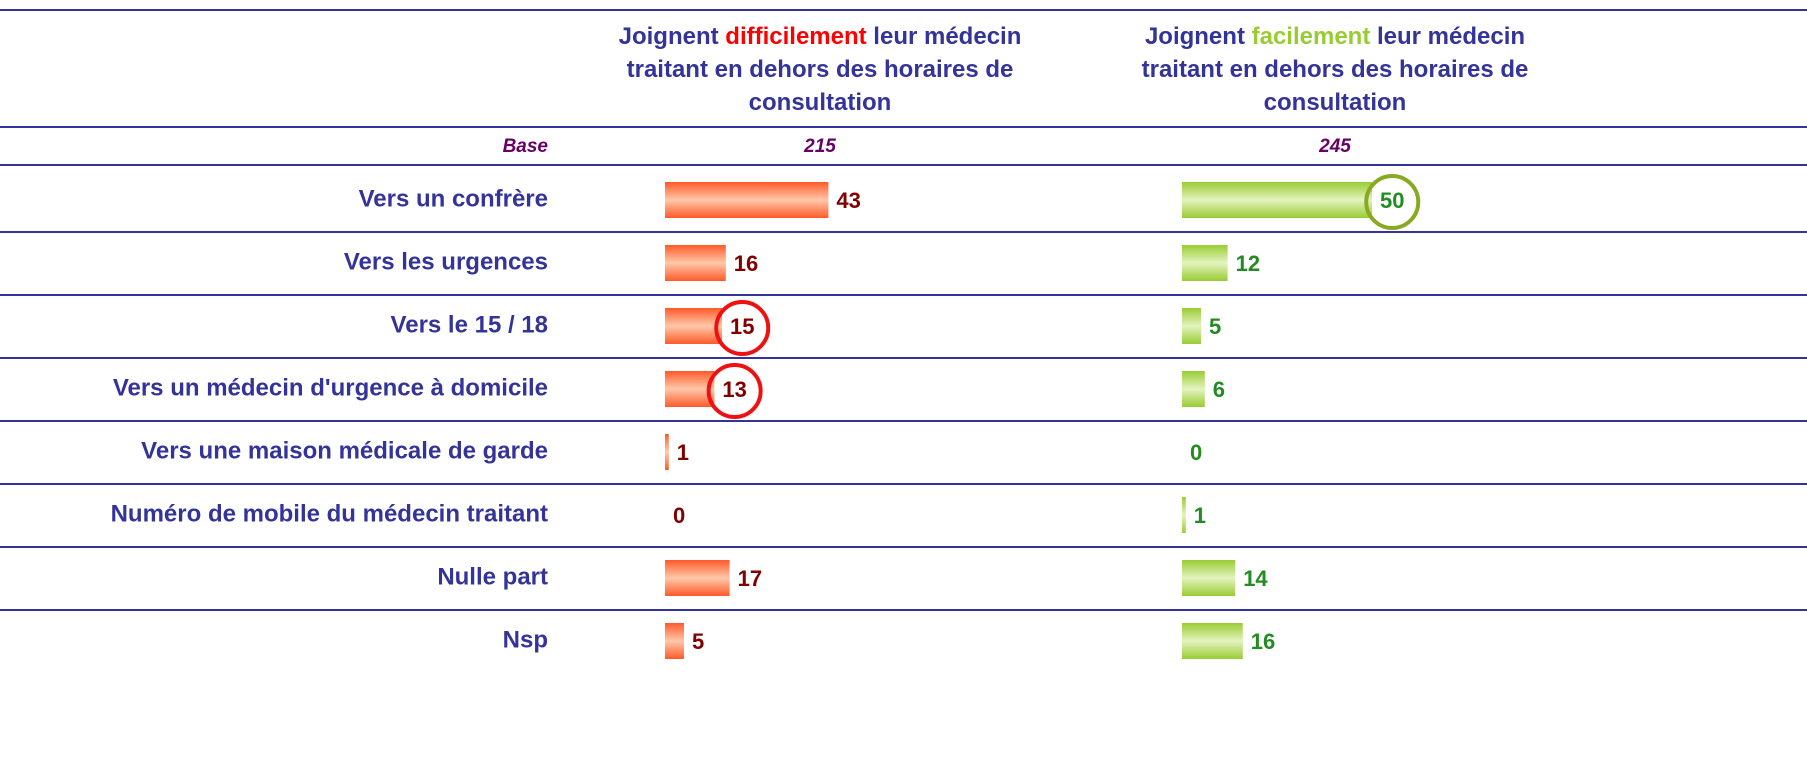 The image size is (1807, 763). I want to click on title-part: difficilement, so click(795, 36).